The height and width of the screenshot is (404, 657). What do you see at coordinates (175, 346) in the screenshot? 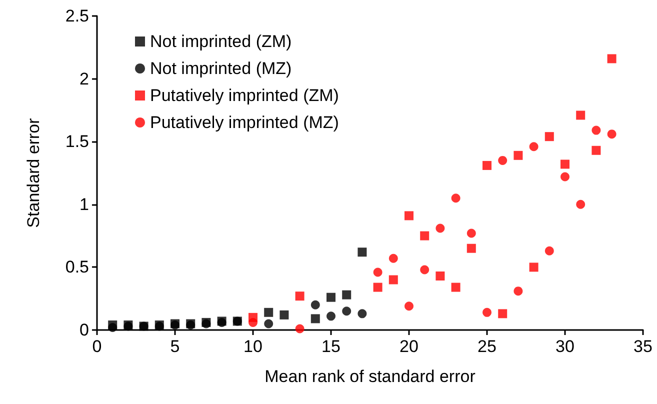
I see `x-tick-label: 5` at bounding box center [175, 346].